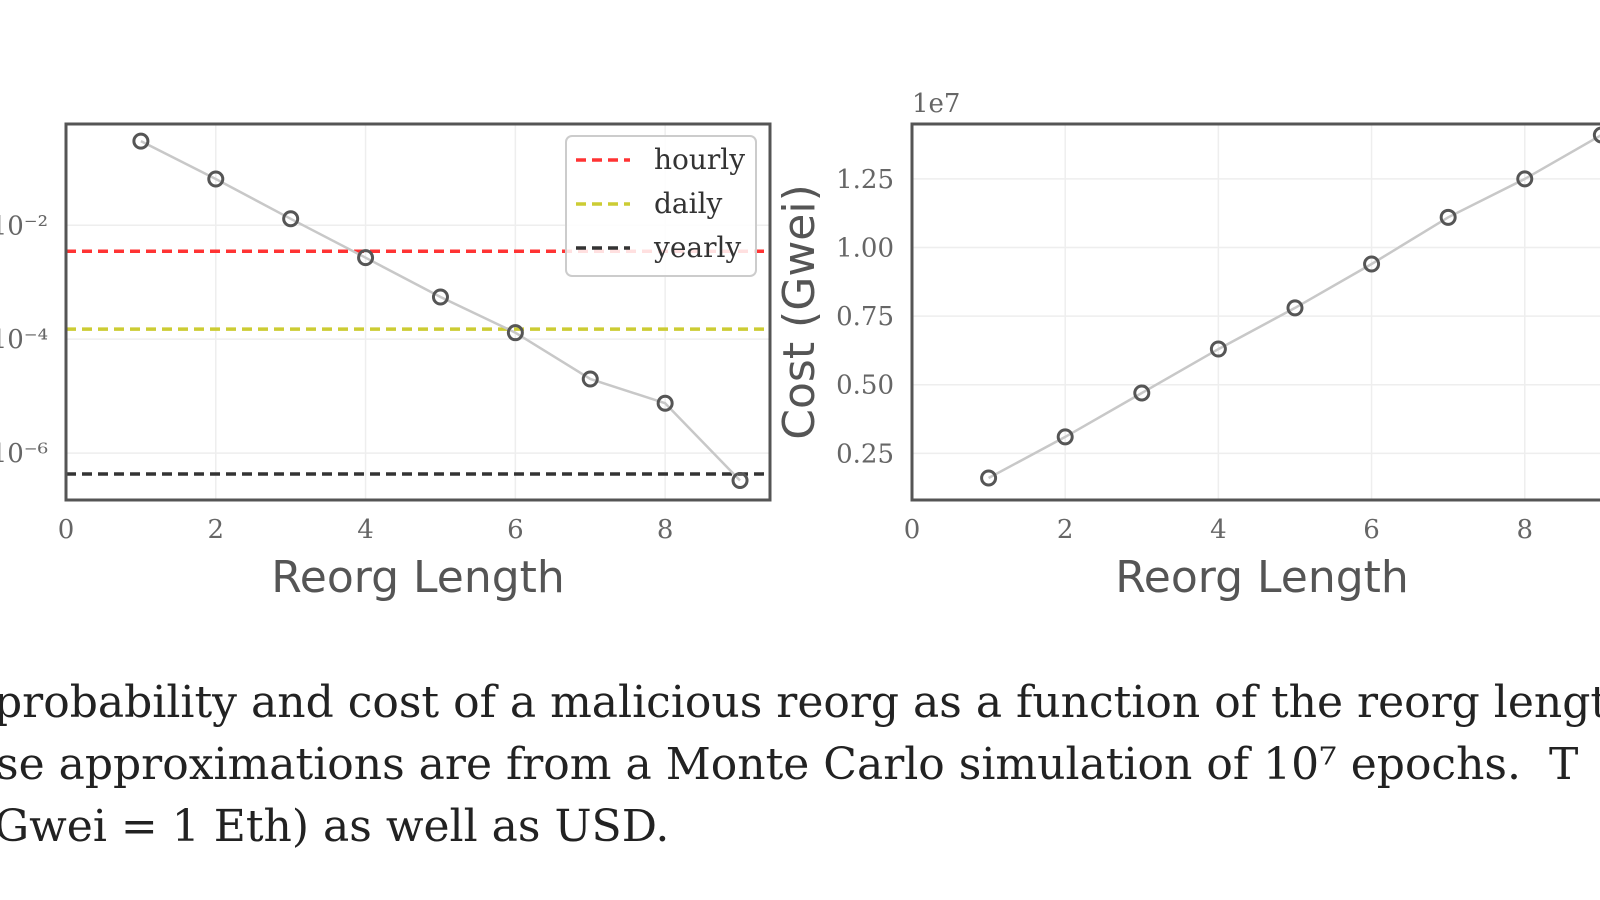 The image size is (1600, 900). Describe the element at coordinates (24, 454) in the screenshot. I see `y-tick-label: 10⁻⁶` at that location.